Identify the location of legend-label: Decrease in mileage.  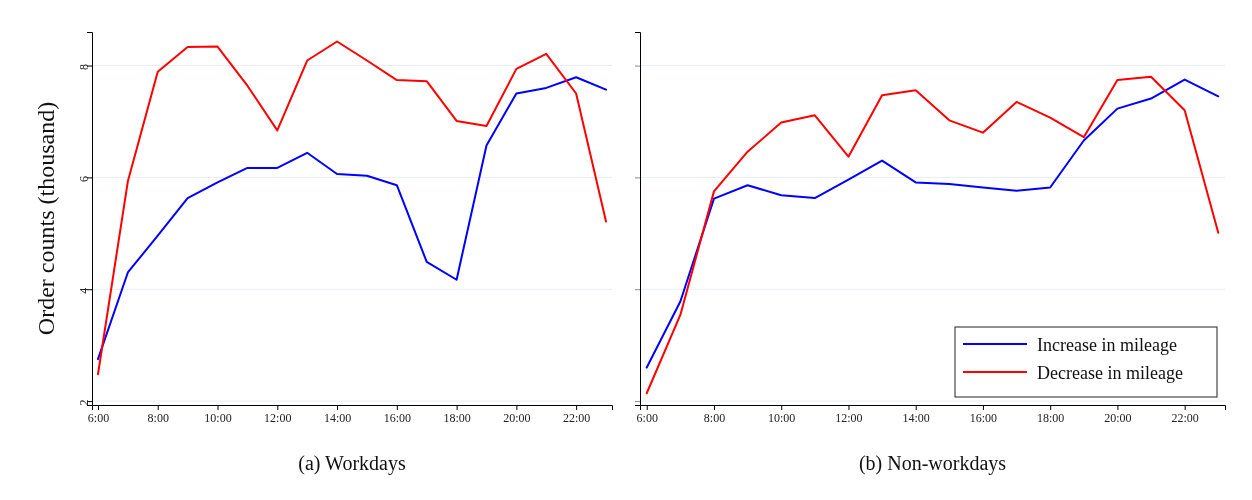
(1110, 373).